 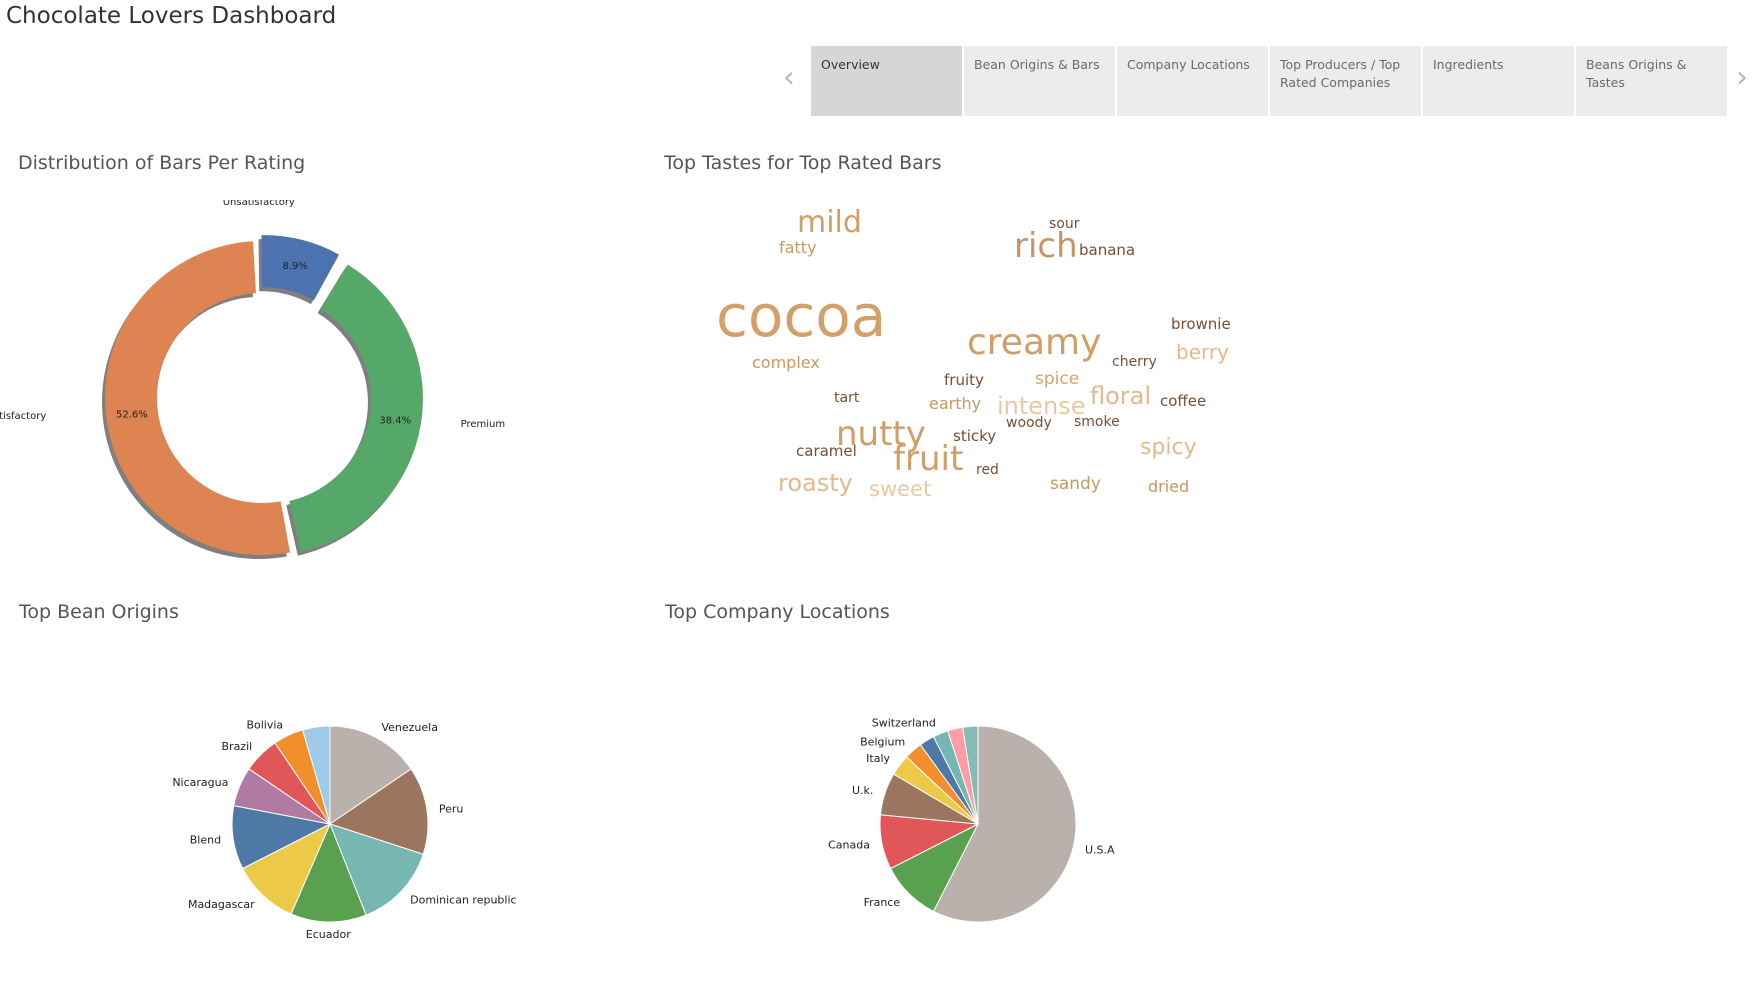 What do you see at coordinates (200, 782) in the screenshot?
I see `pie-slice-label: Nicaragua` at bounding box center [200, 782].